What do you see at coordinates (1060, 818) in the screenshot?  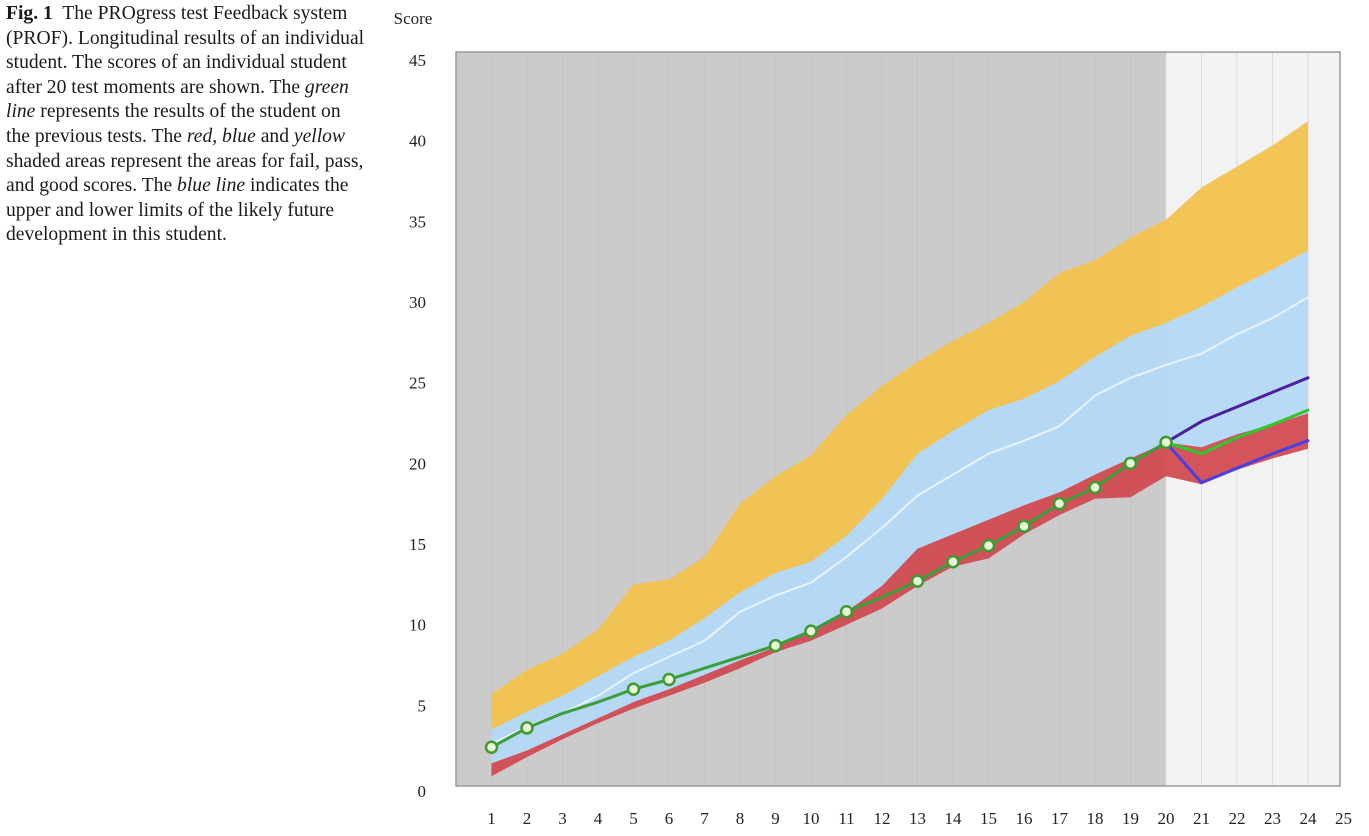 I see `x-tick-label: 17` at bounding box center [1060, 818].